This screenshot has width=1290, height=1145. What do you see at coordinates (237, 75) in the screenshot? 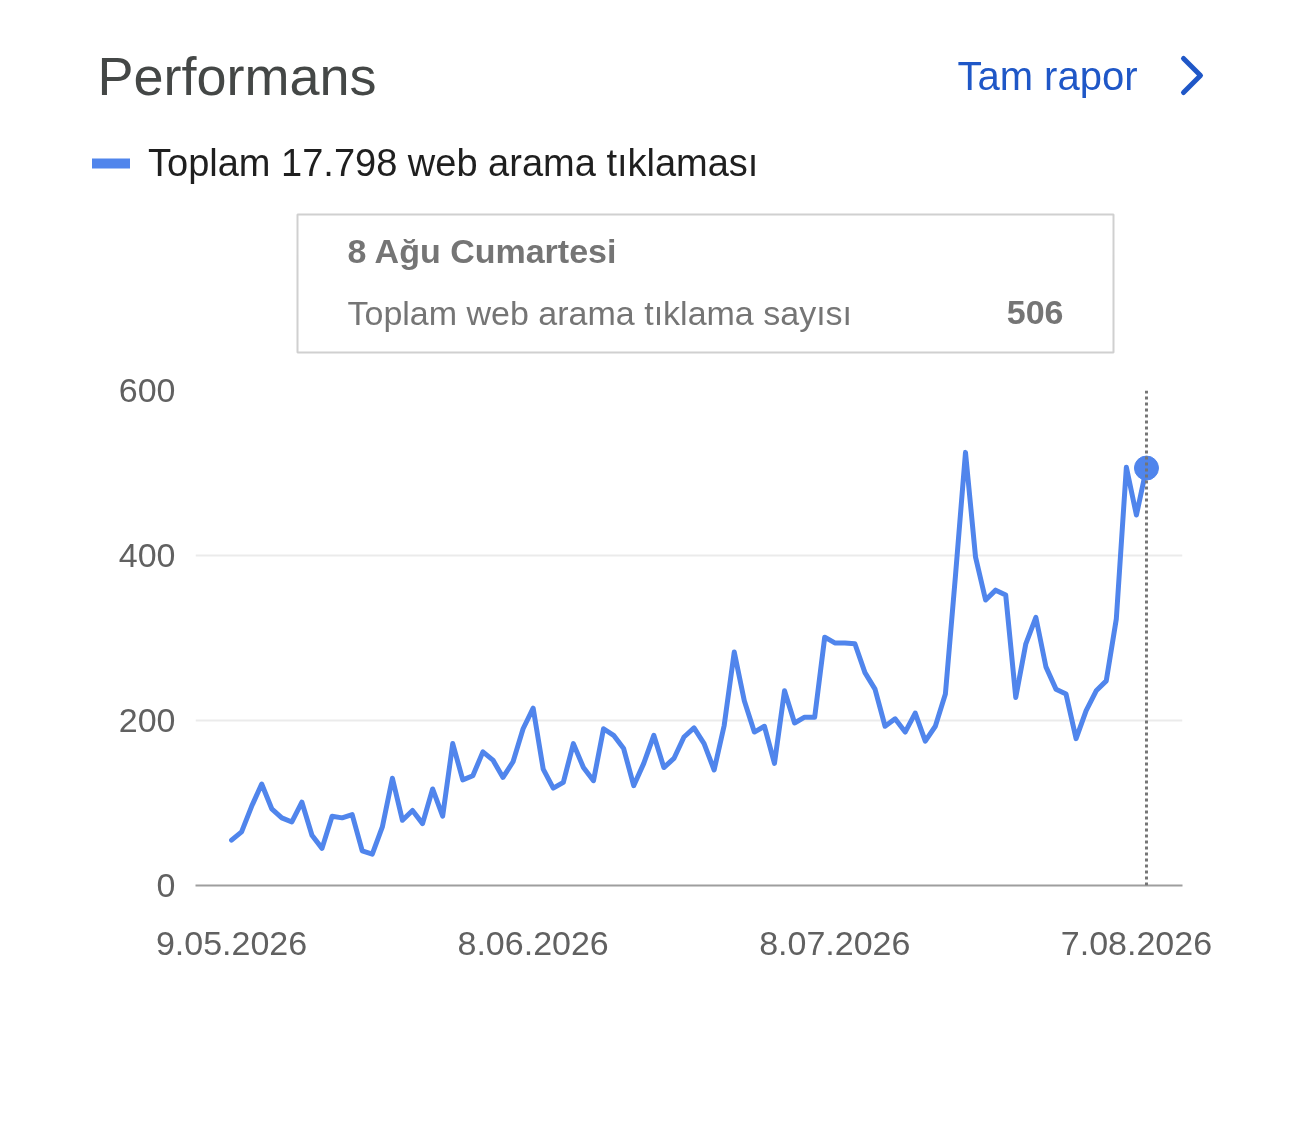
I see `chart-title: Performans` at bounding box center [237, 75].